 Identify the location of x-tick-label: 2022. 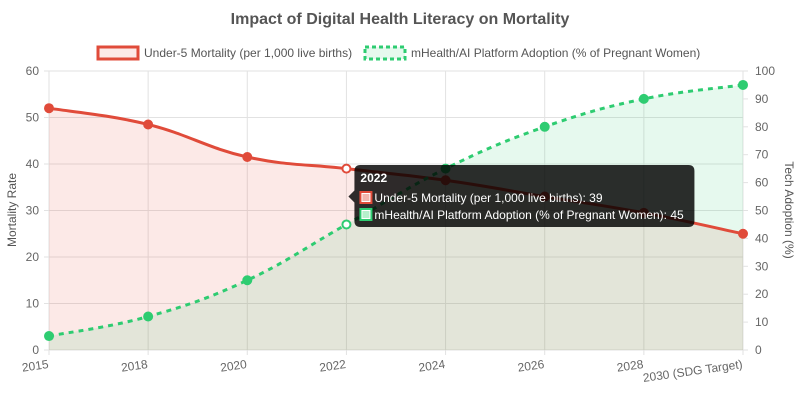
(332, 366).